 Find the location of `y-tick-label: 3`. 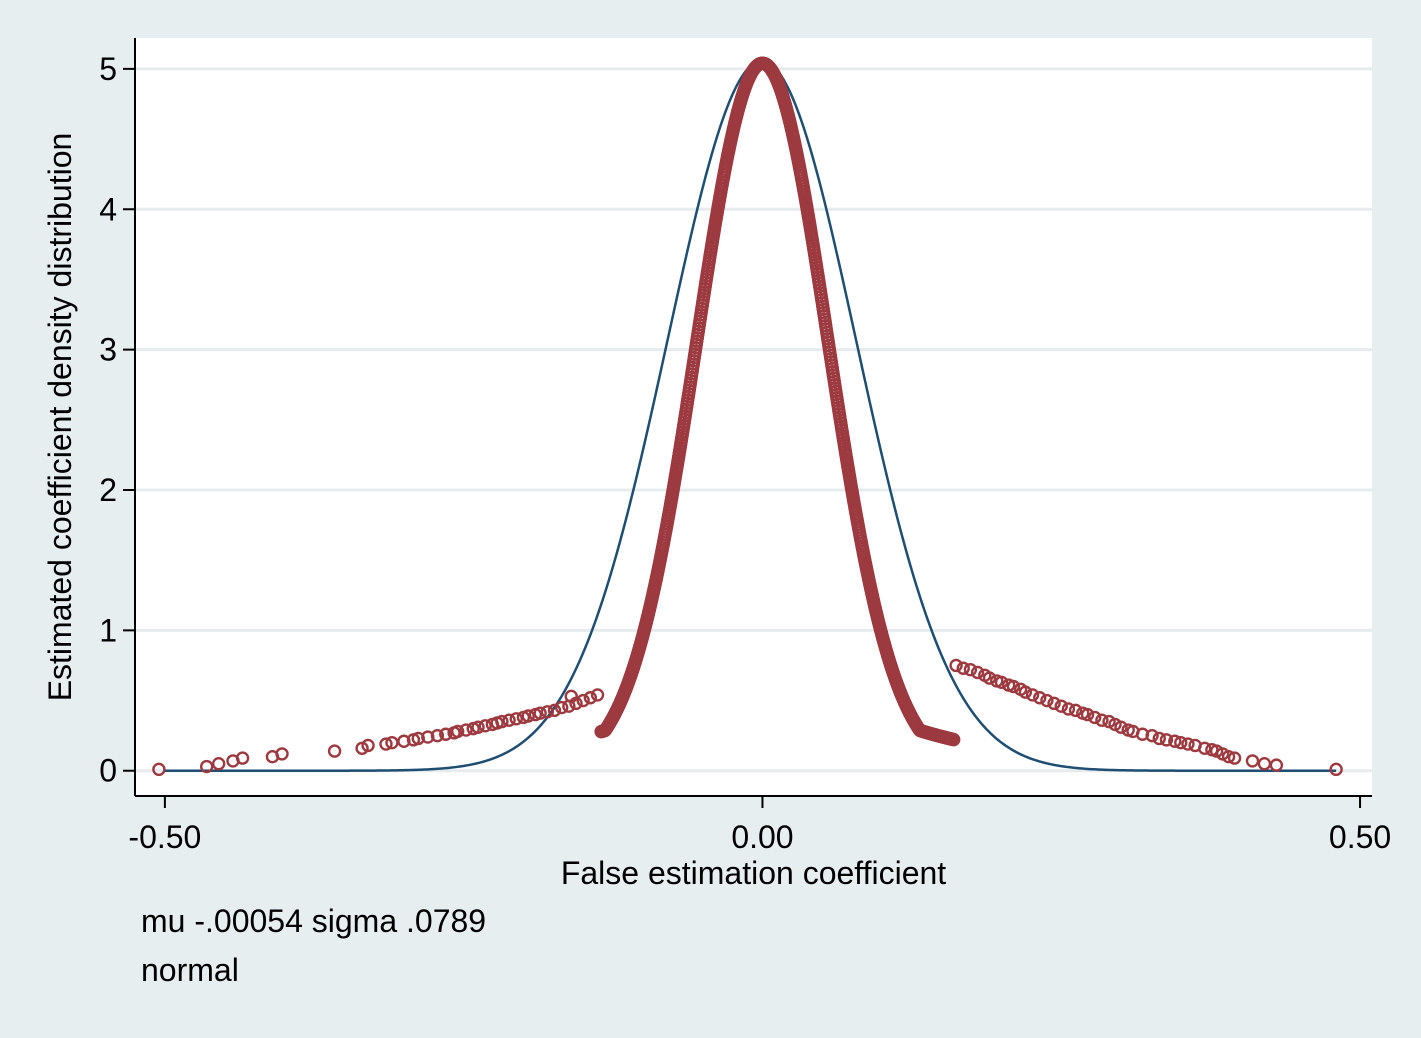

y-tick-label: 3 is located at coordinates (108, 350).